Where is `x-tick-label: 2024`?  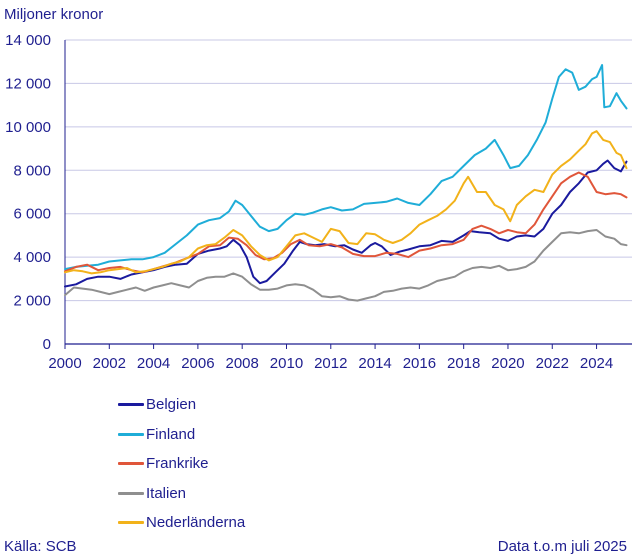
x-tick-label: 2024 is located at coordinates (596, 363).